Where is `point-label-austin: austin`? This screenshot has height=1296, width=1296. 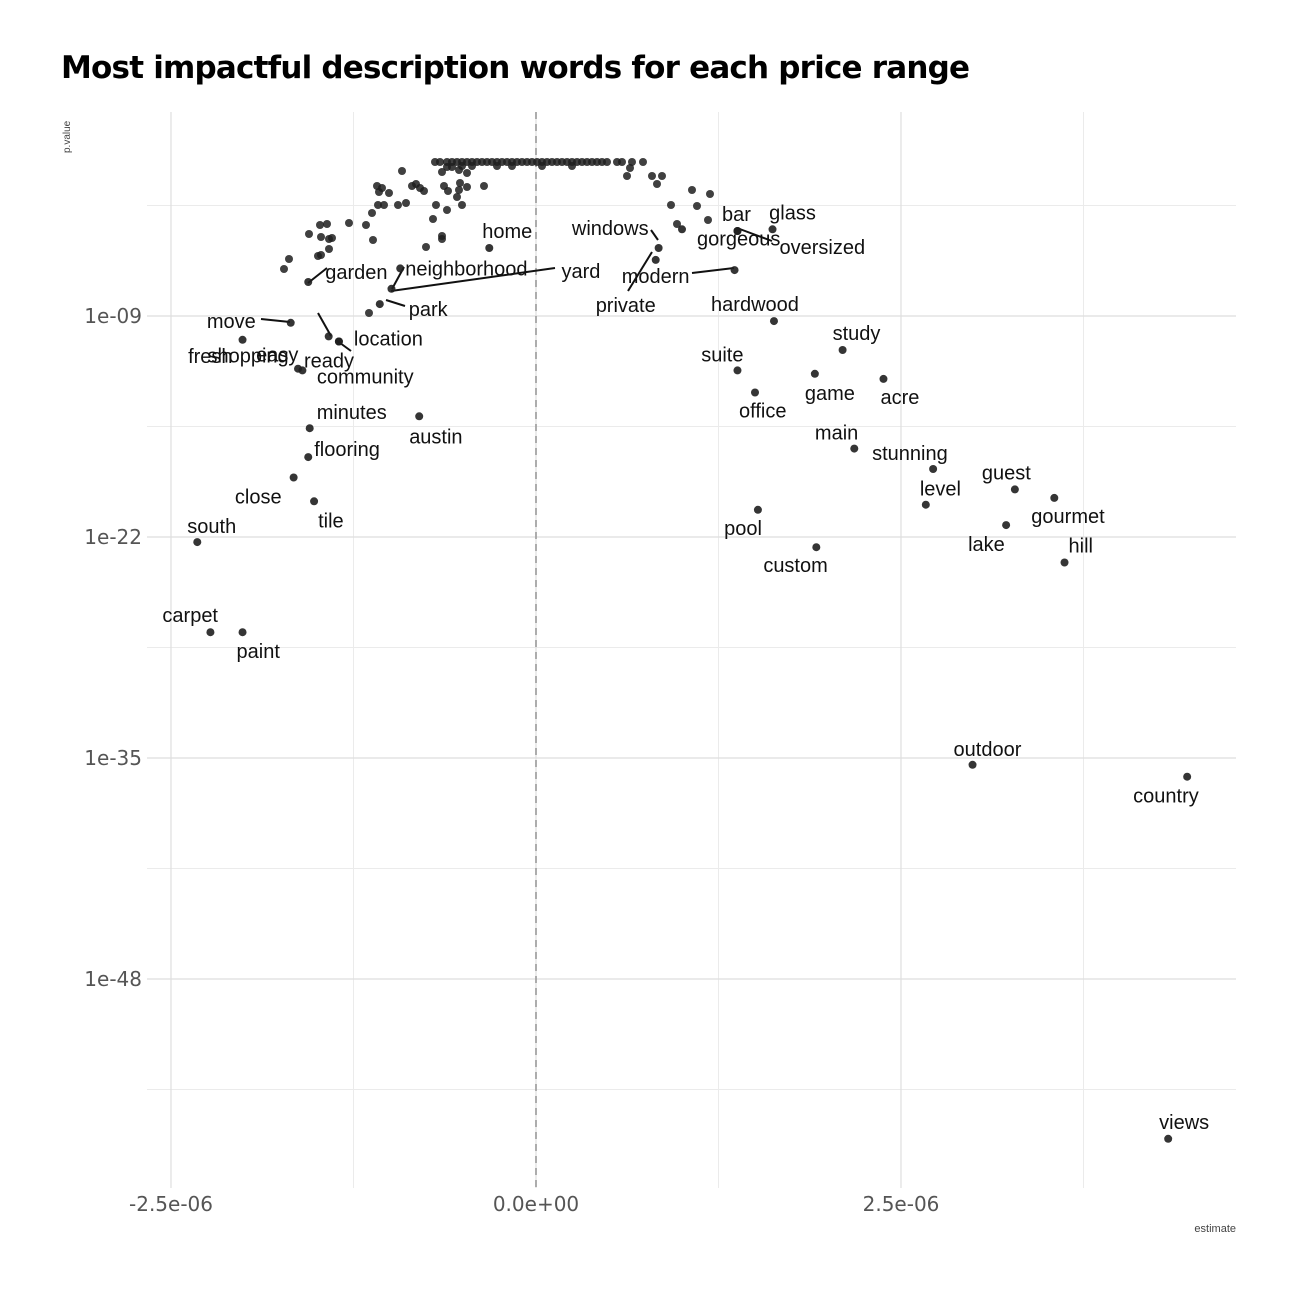
point-label-austin: austin is located at coordinates (435, 437).